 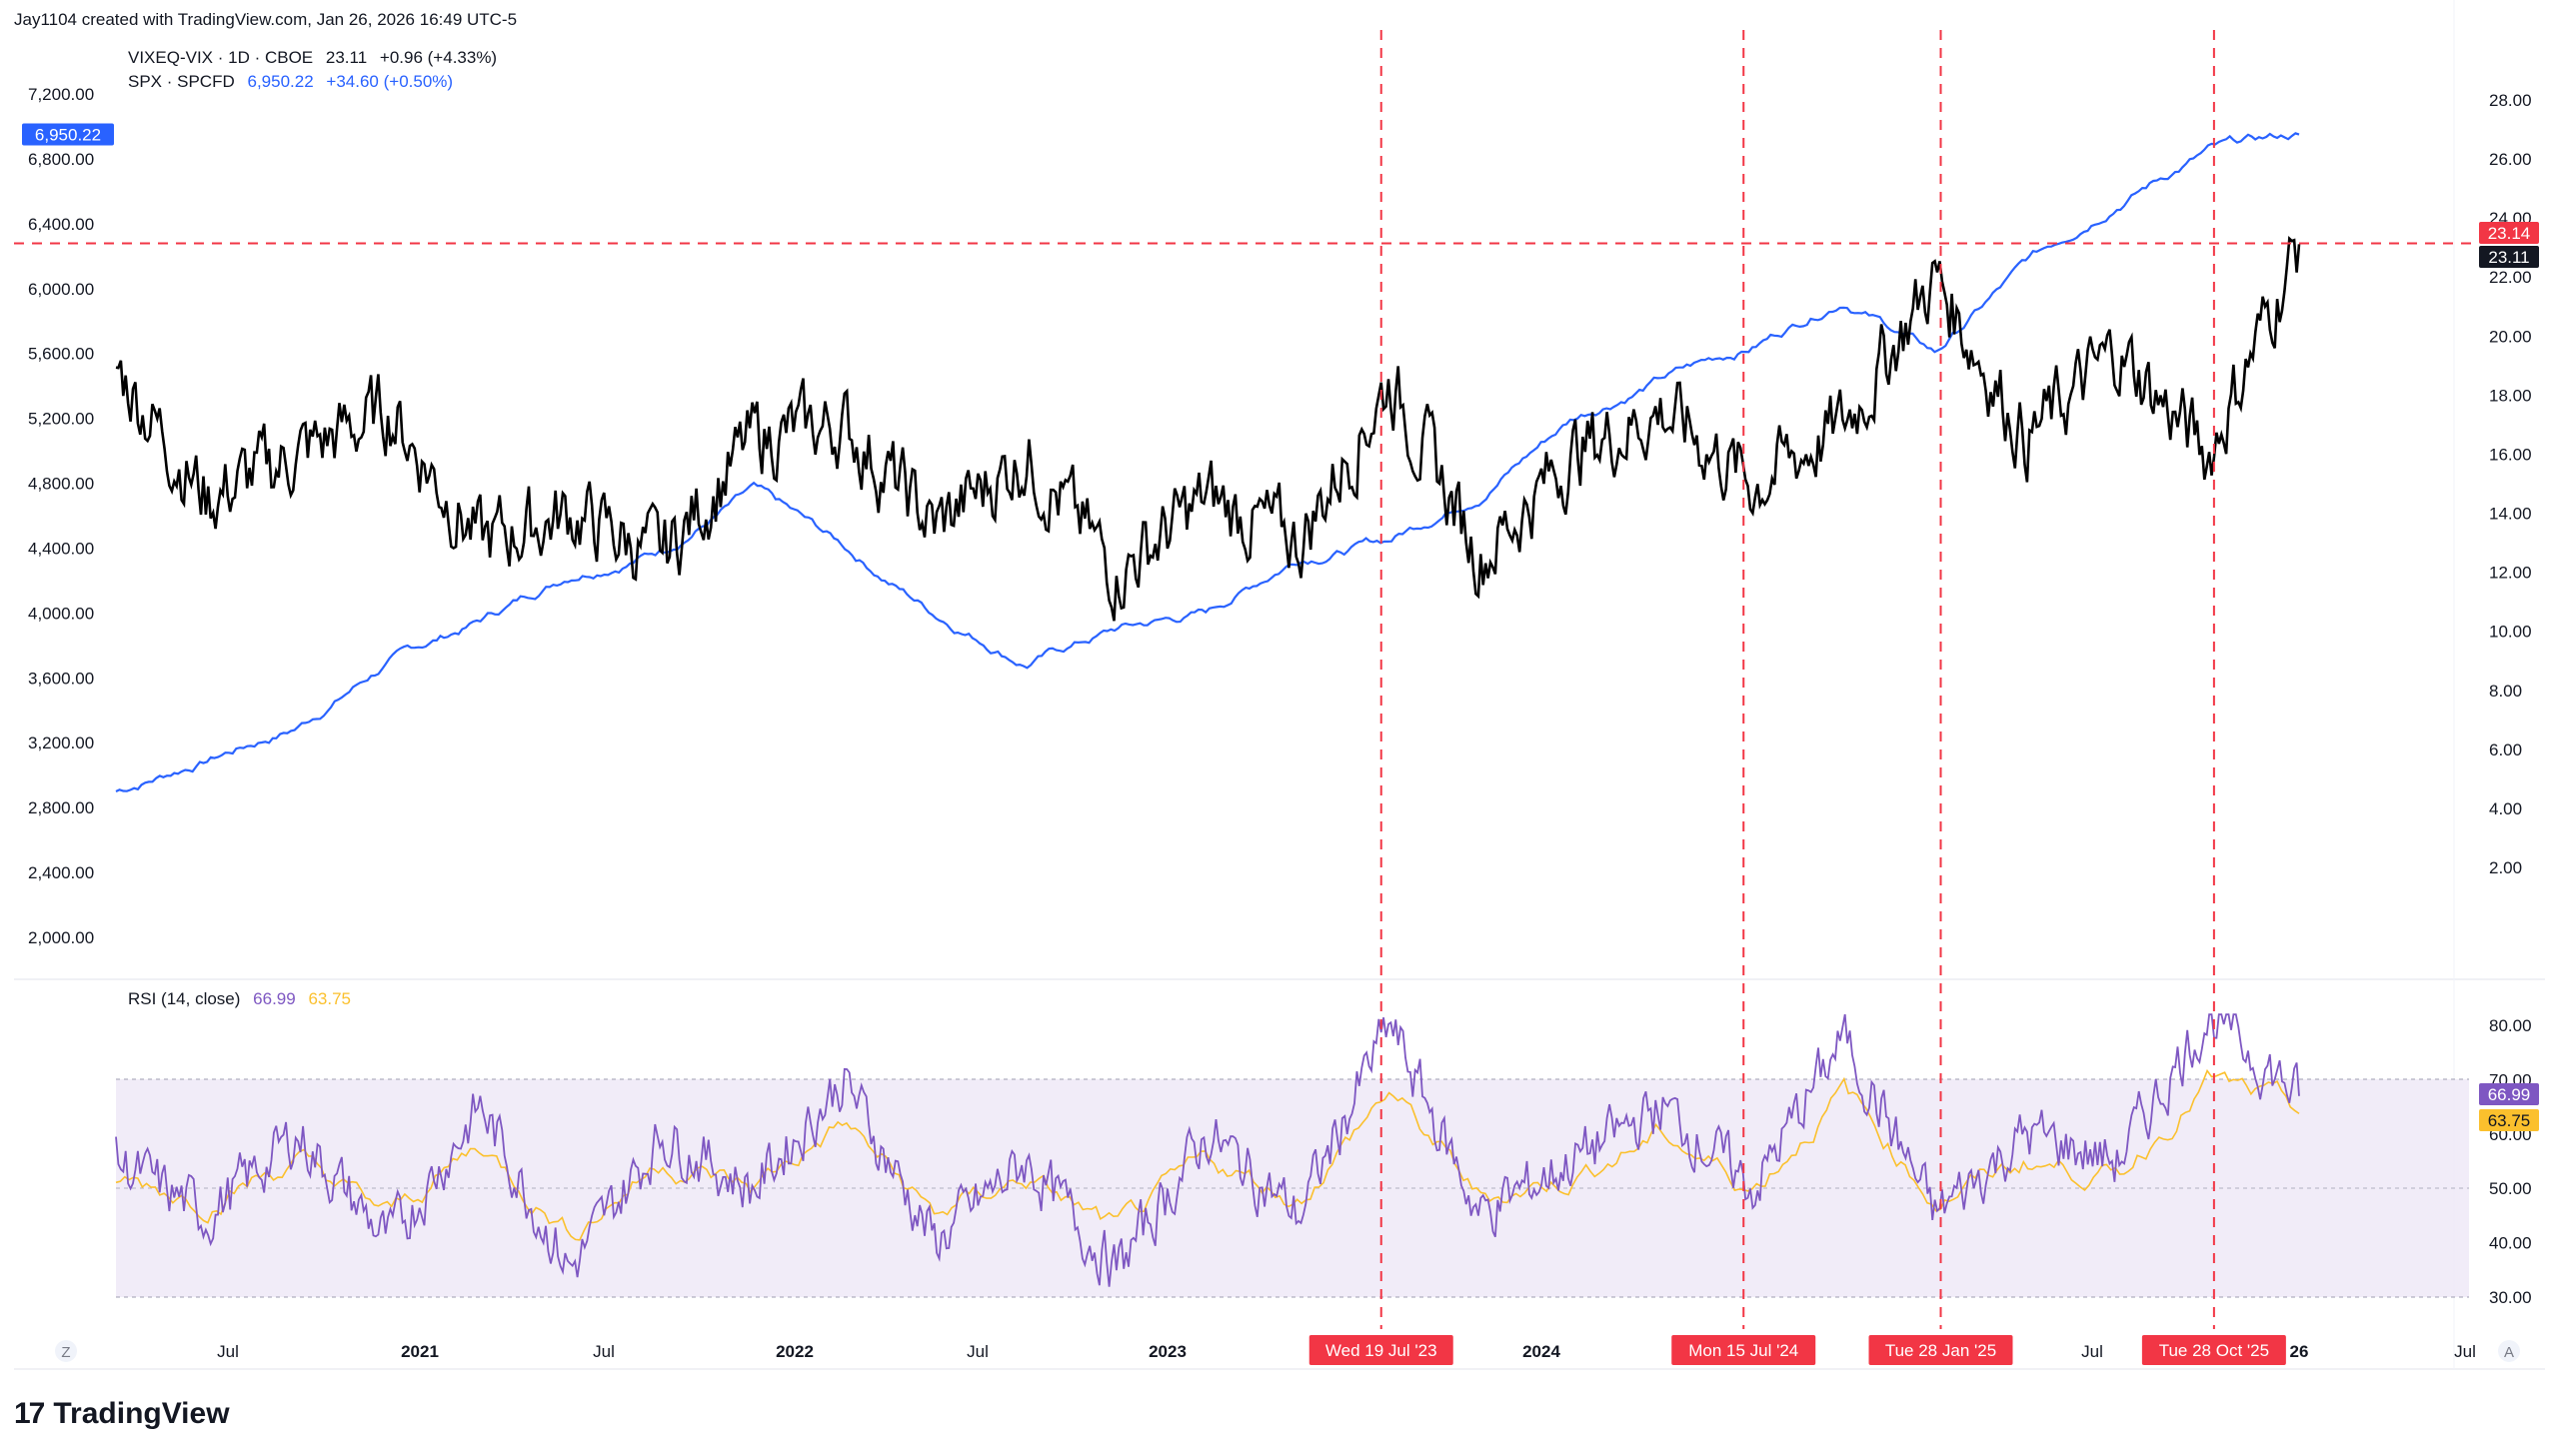 I want to click on legend-rsi-value: 66.99, so click(x=274, y=999).